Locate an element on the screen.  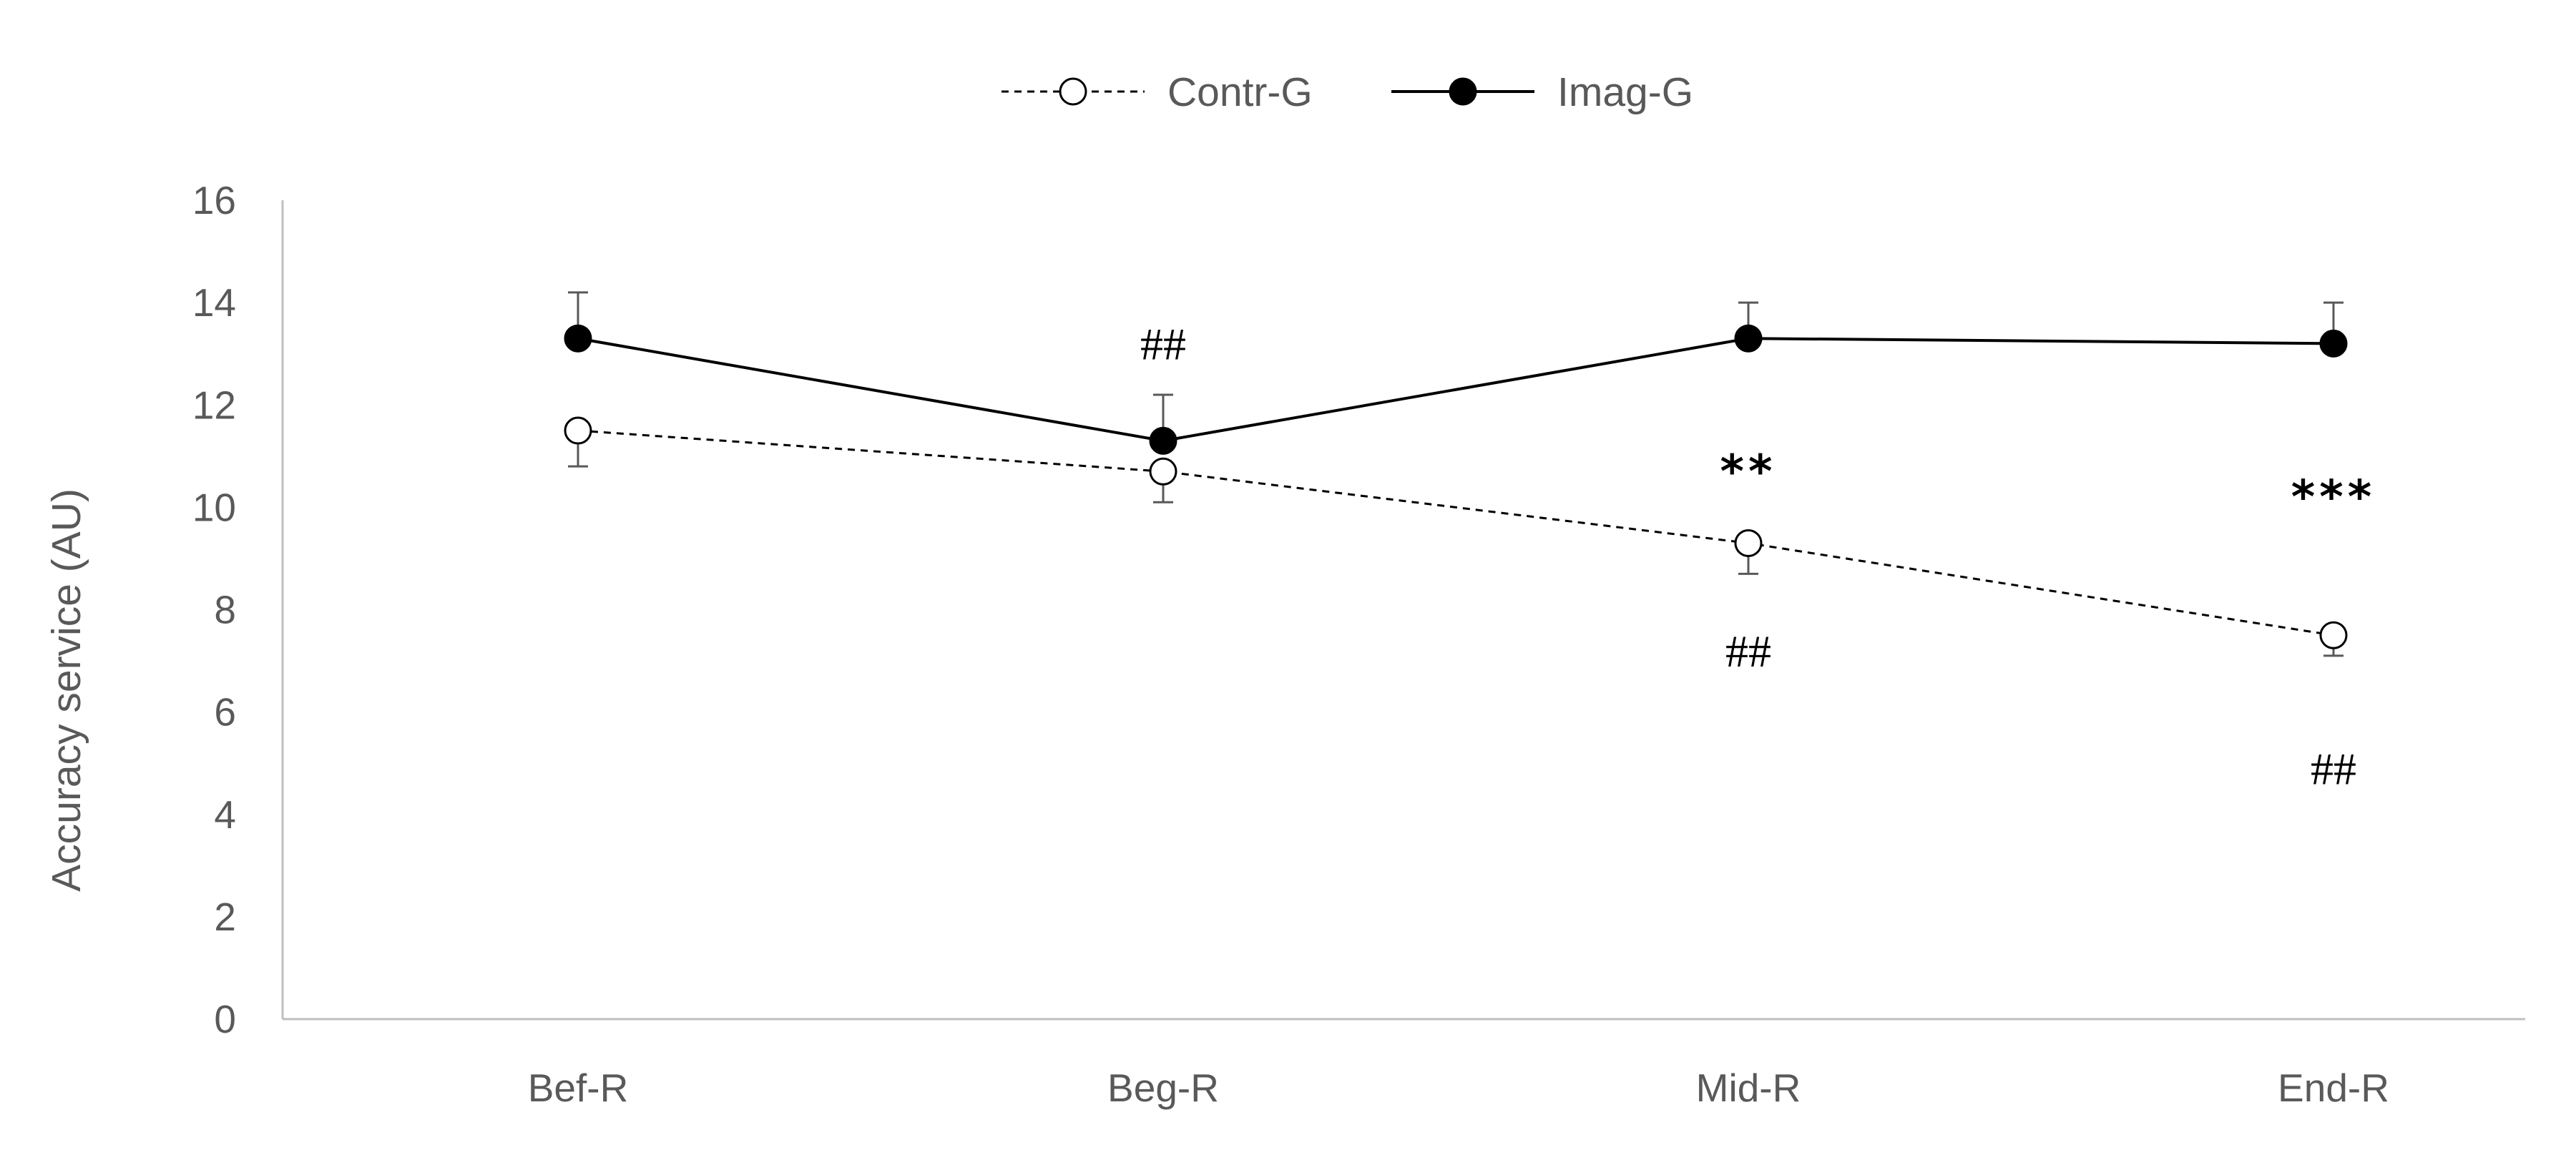
y-tick-label: 14 is located at coordinates (214, 302).